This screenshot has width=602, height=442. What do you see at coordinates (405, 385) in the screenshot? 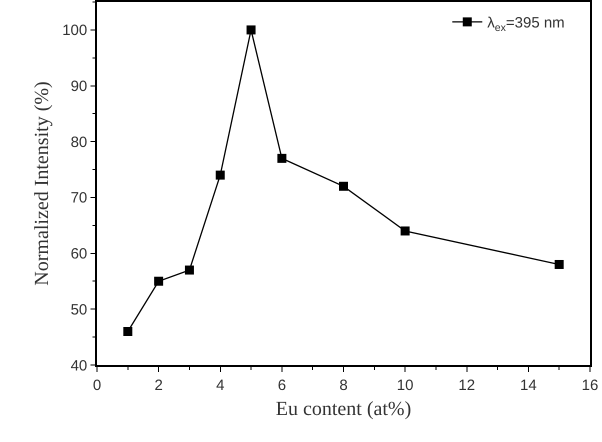
I see `x-tick-label: 10` at bounding box center [405, 385].